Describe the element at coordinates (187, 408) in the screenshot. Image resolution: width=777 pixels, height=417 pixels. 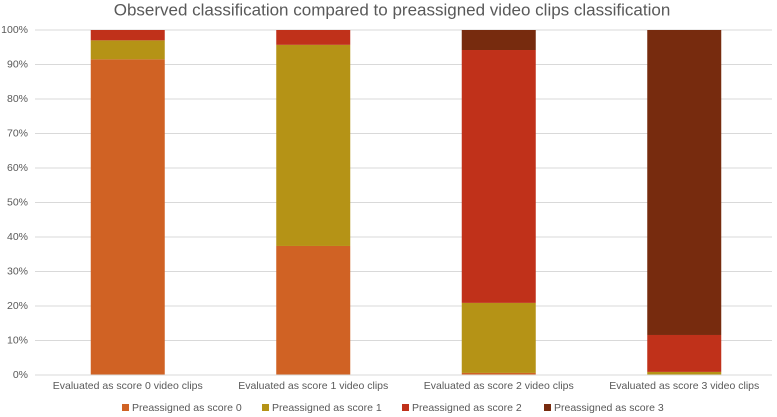
I see `legend-label: Preassigned as score 0` at that location.